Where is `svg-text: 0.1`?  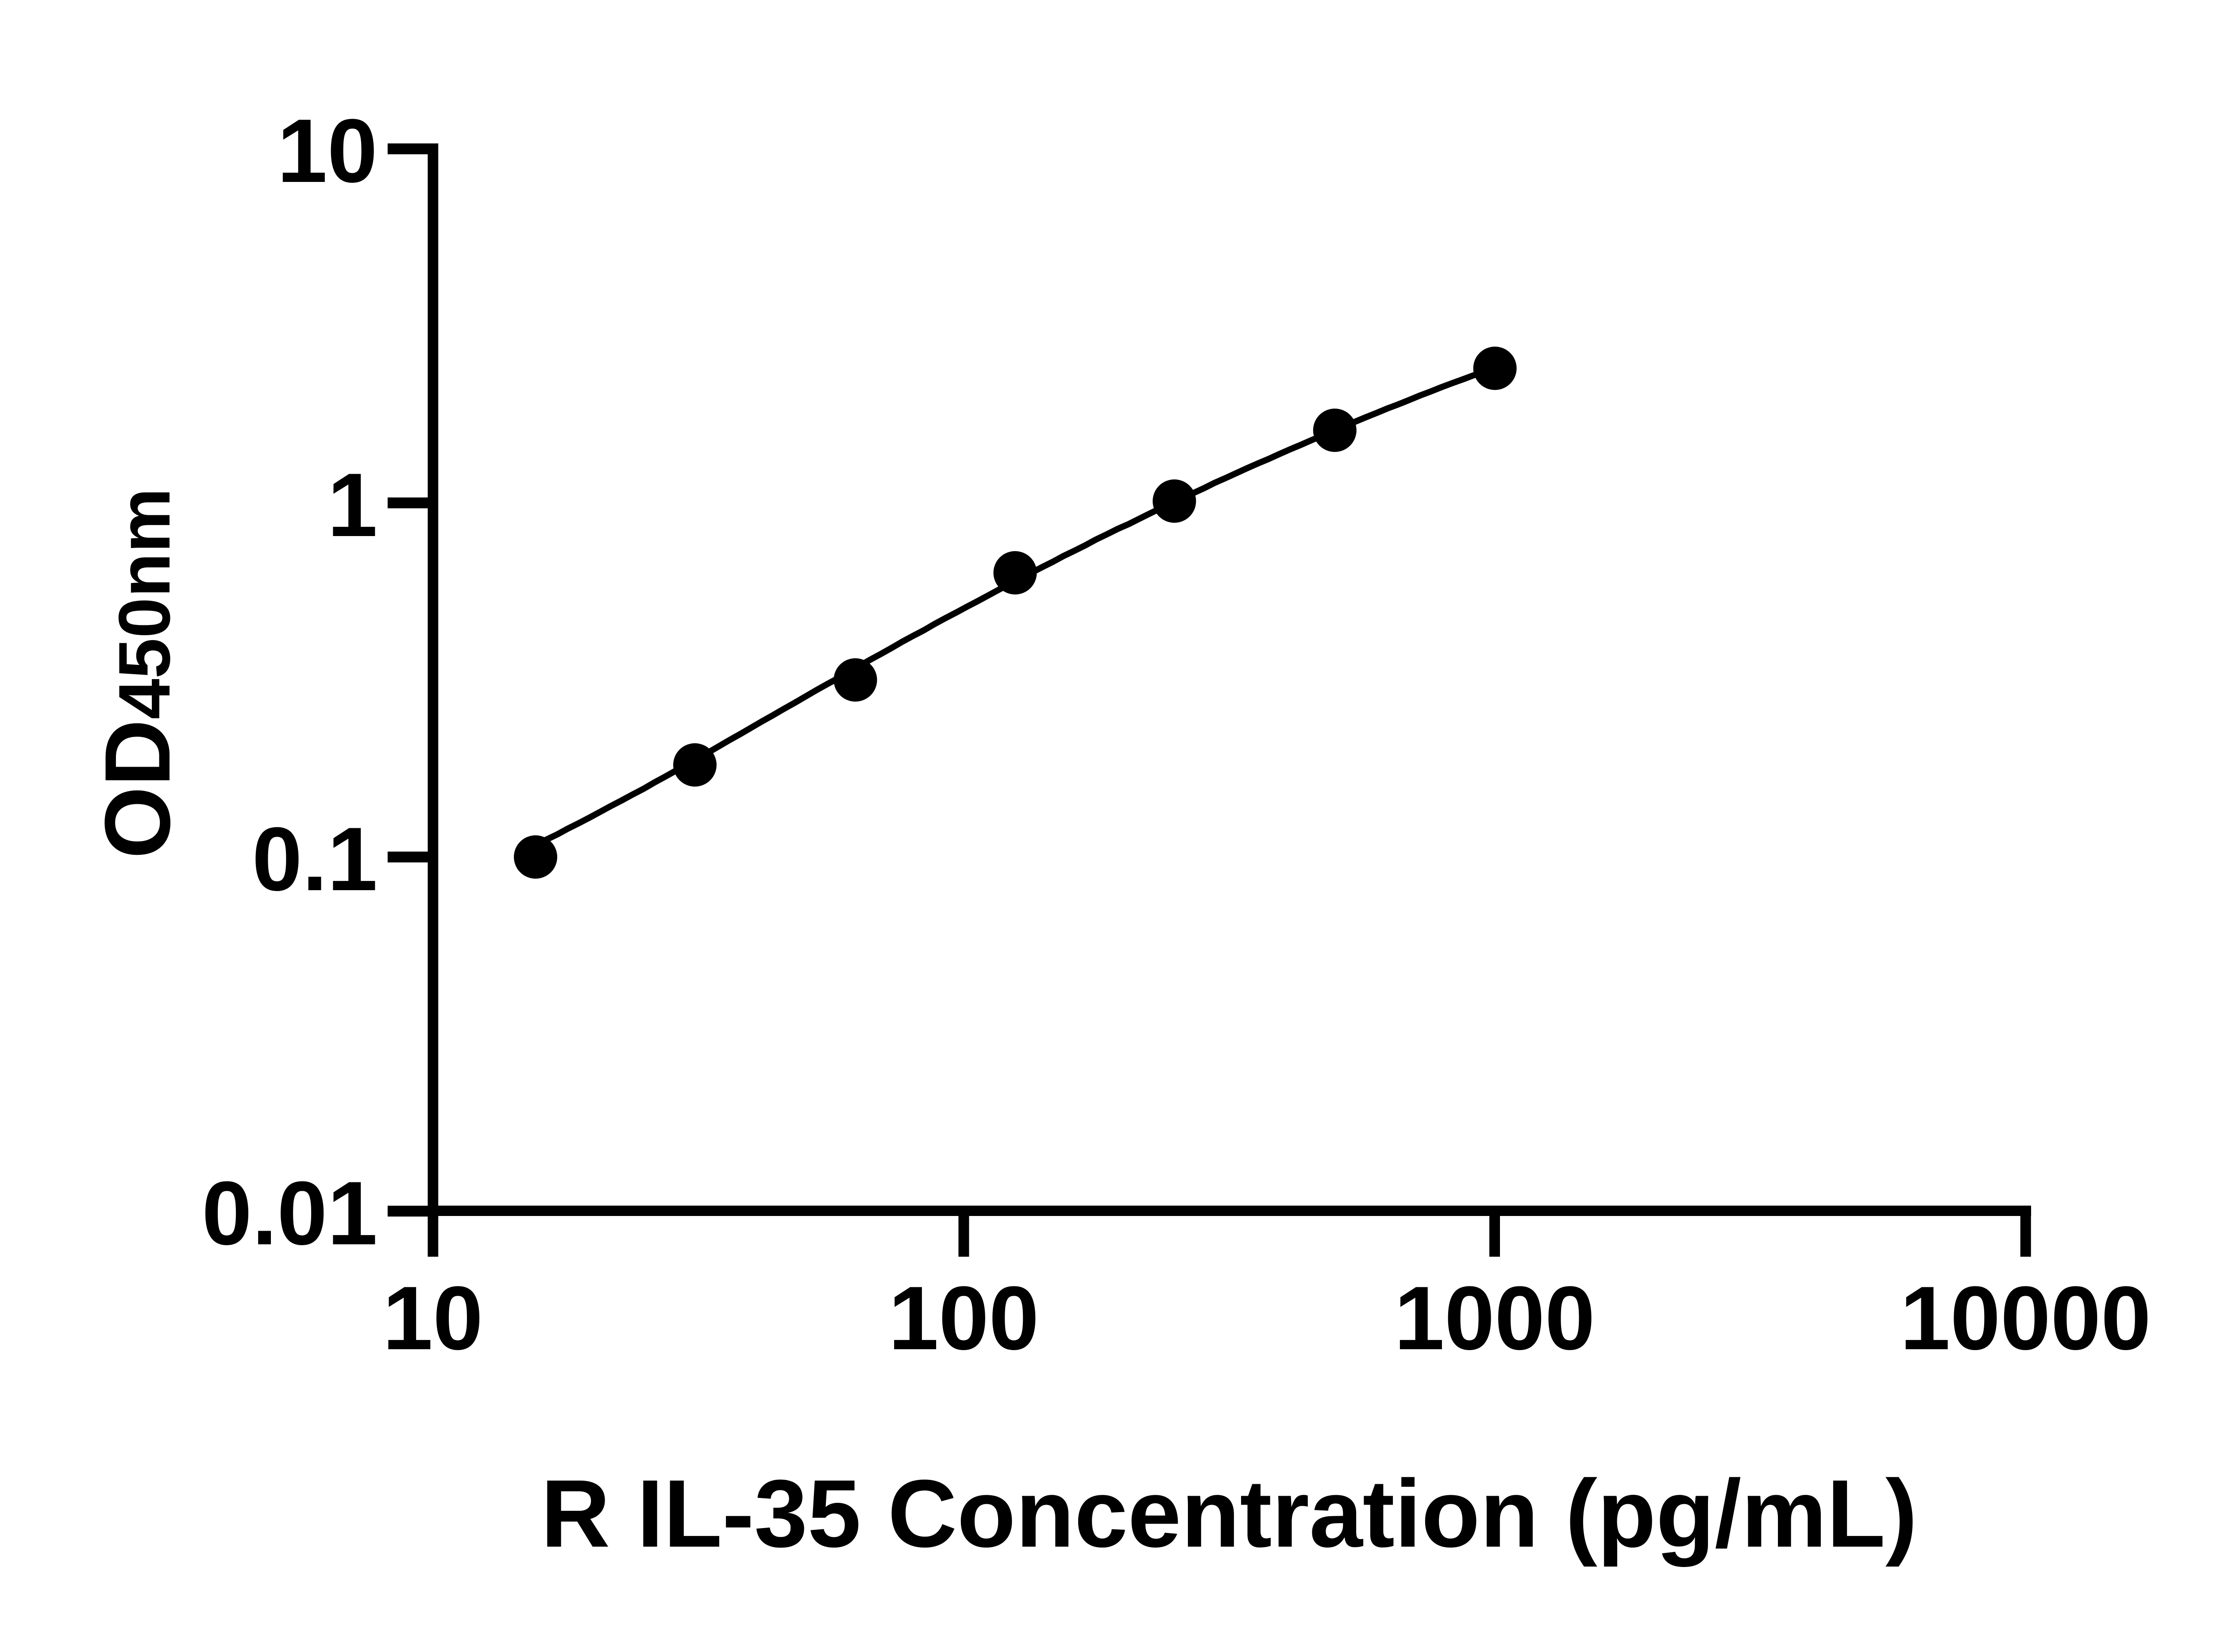
svg-text: 0.1 is located at coordinates (315, 859).